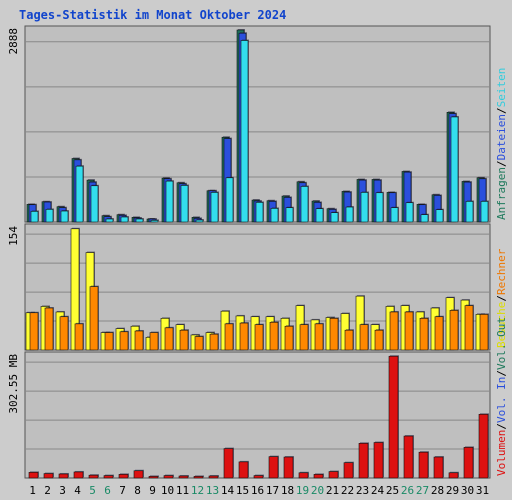  I want to click on x-tick-label: 11, so click(182, 490).